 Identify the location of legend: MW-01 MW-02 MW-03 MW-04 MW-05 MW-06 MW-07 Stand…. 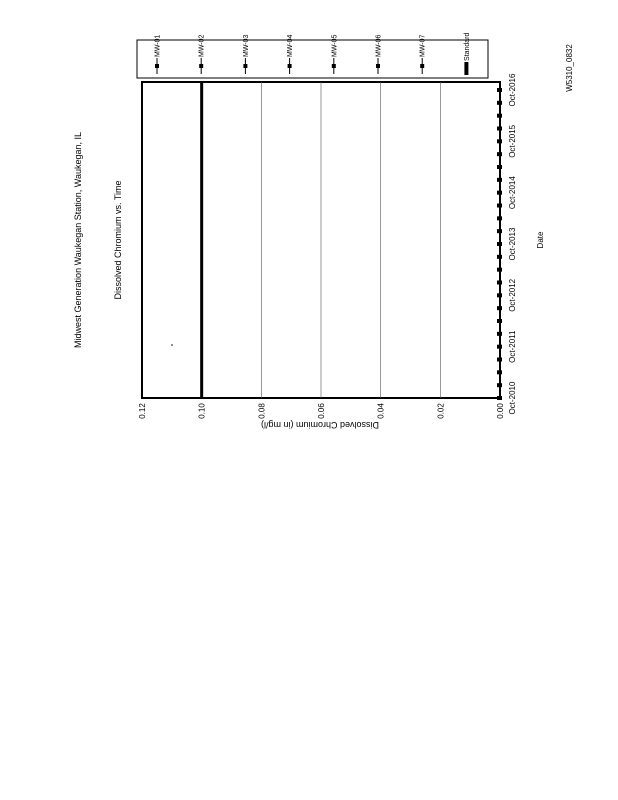
(312, 55).